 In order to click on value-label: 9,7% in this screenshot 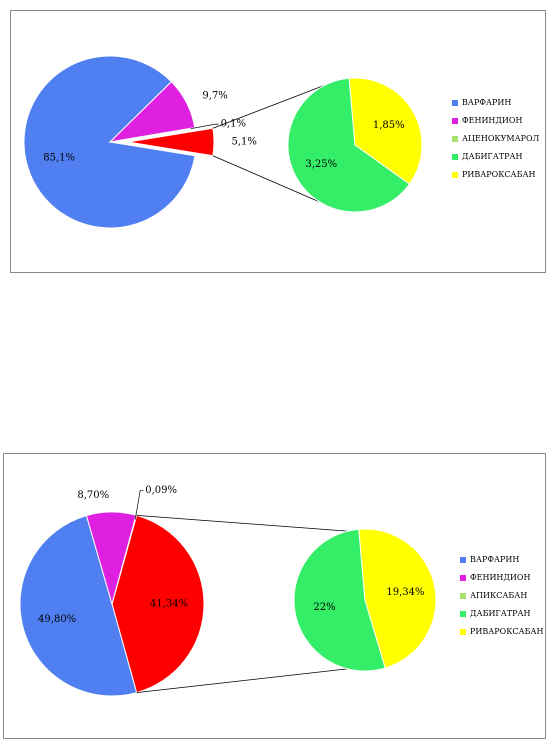, I will do `click(214, 95)`.